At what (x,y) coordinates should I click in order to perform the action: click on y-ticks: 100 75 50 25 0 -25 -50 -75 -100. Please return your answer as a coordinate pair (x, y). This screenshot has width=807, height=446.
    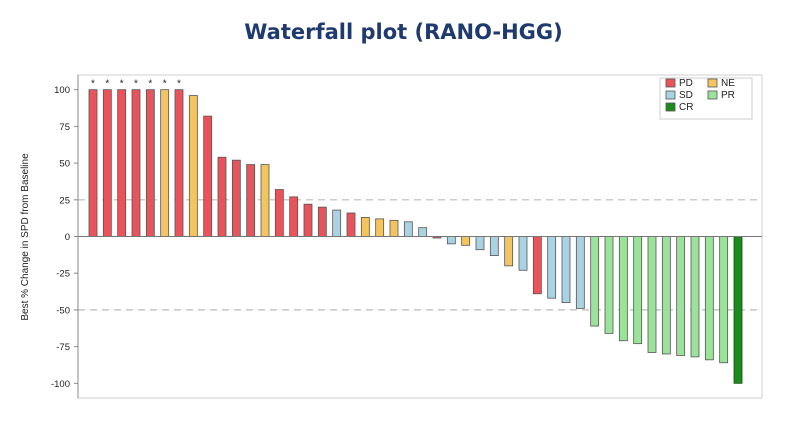
    Looking at the image, I should click on (64, 237).